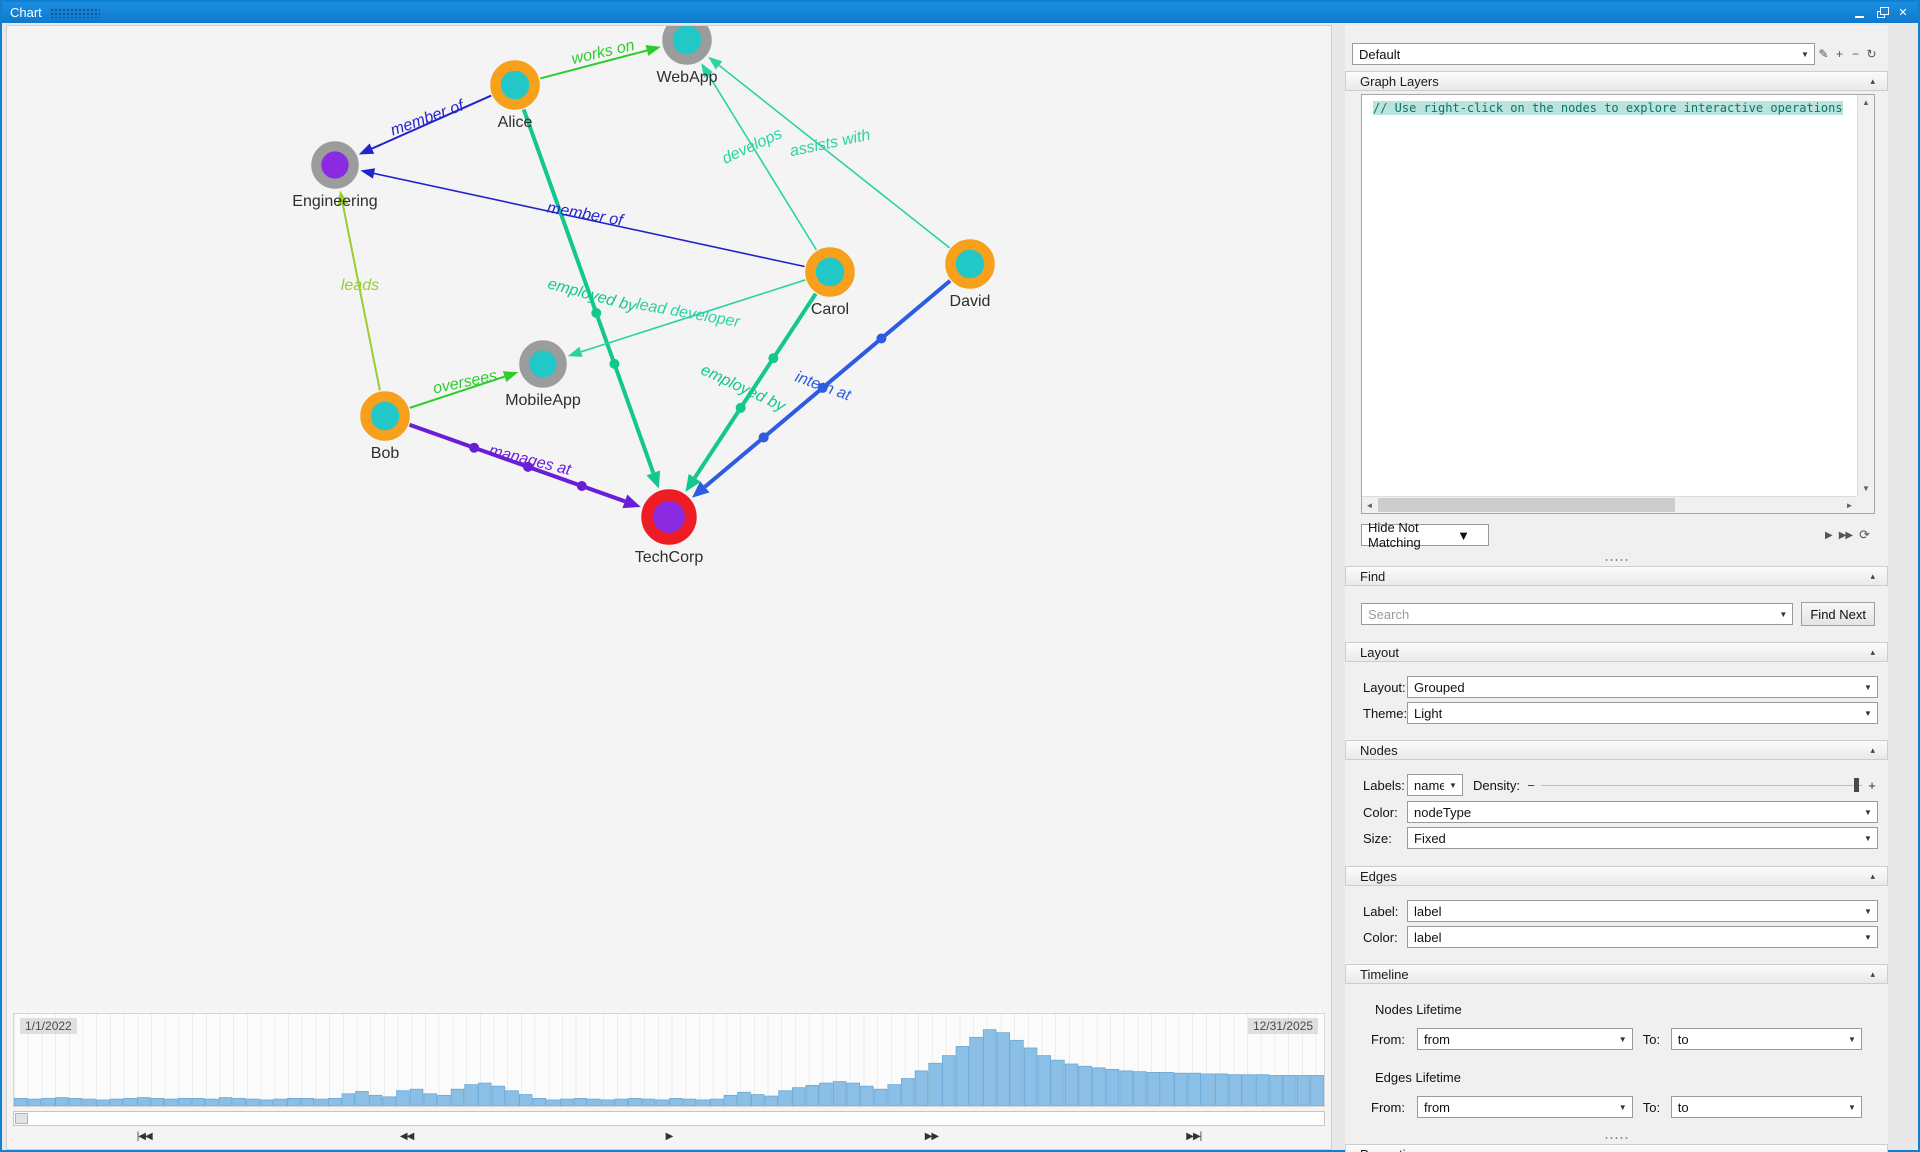 This screenshot has height=1152, width=1920. What do you see at coordinates (1859, 13) in the screenshot?
I see `minimize-button` at bounding box center [1859, 13].